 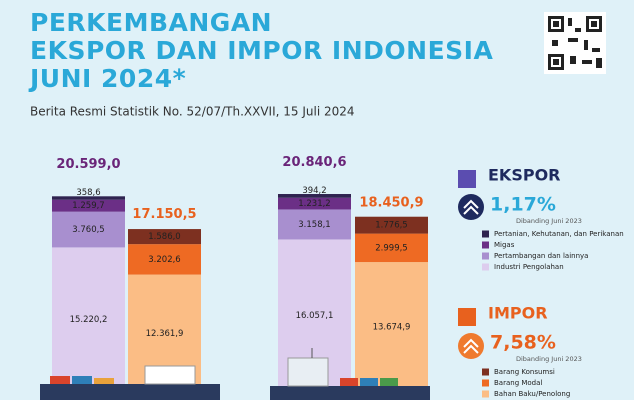 What do you see at coordinates (471, 195) in the screenshot?
I see `export-panel` at bounding box center [471, 195].